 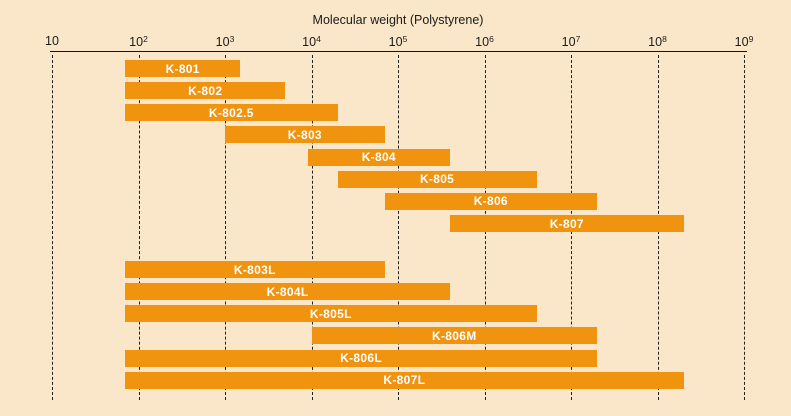 I want to click on x-tick-label: 107, so click(x=571, y=41).